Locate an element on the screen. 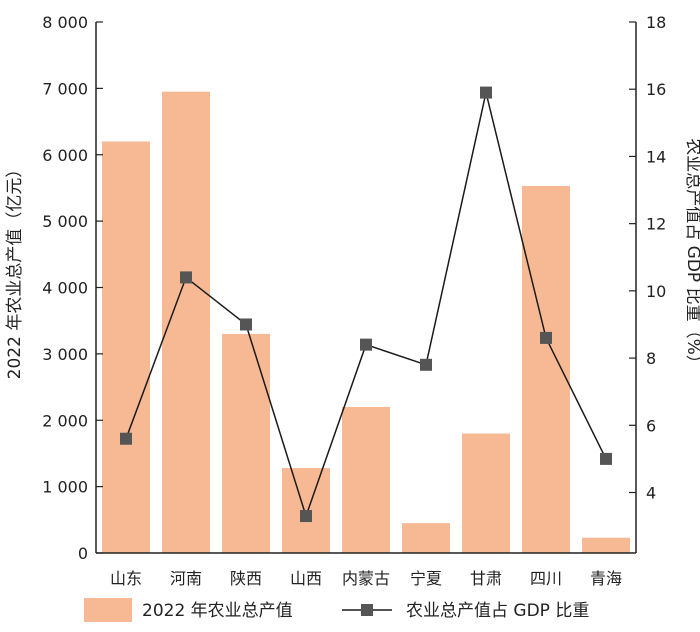  x-tick-label: 四川 is located at coordinates (546, 578).